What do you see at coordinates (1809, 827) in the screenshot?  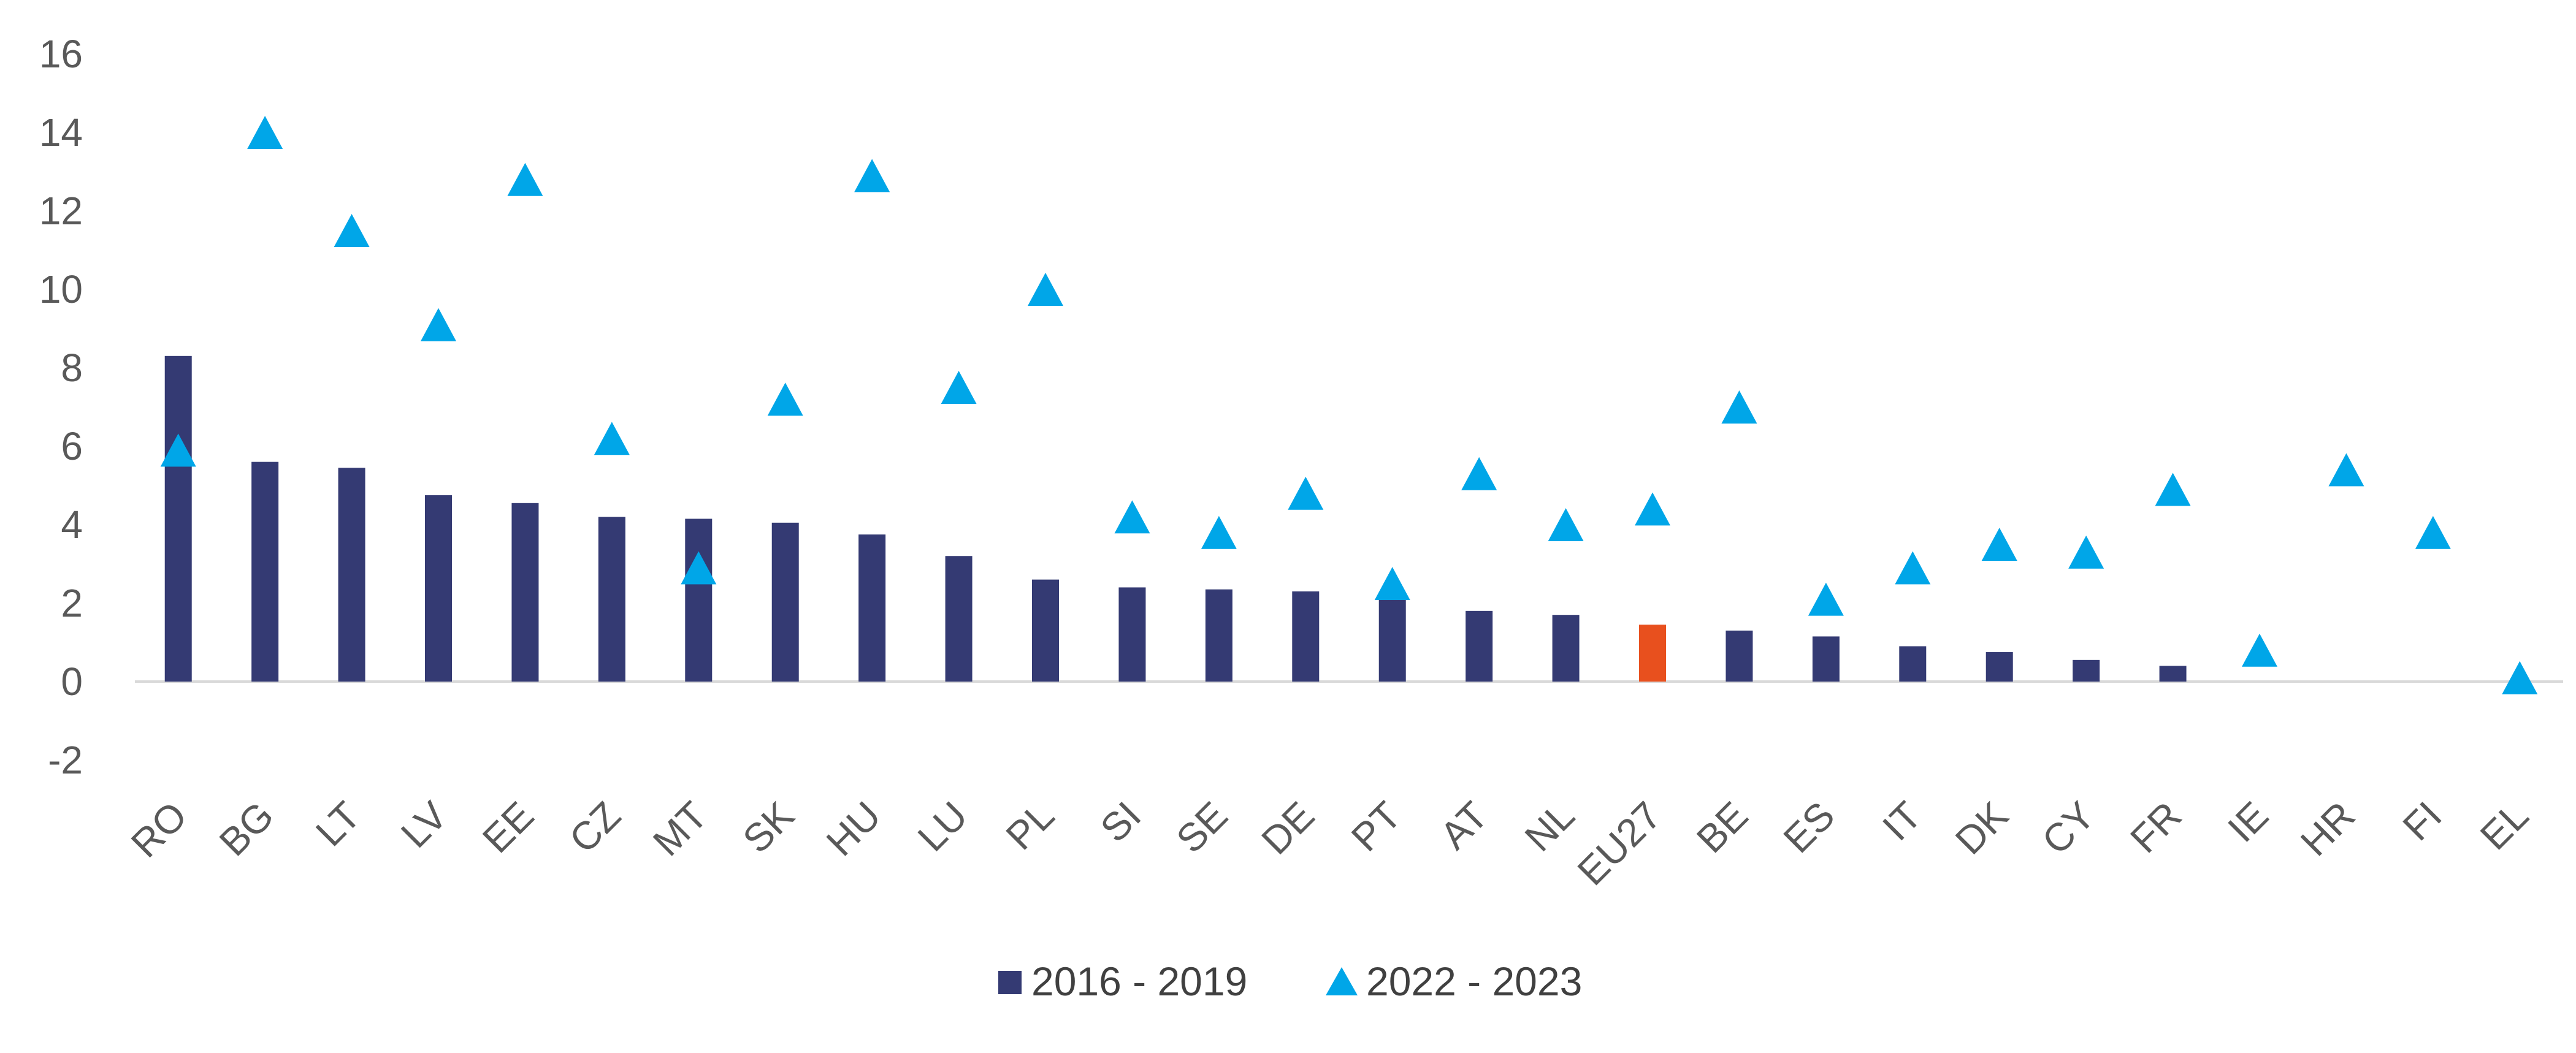 I see `x-tick-label: ES` at bounding box center [1809, 827].